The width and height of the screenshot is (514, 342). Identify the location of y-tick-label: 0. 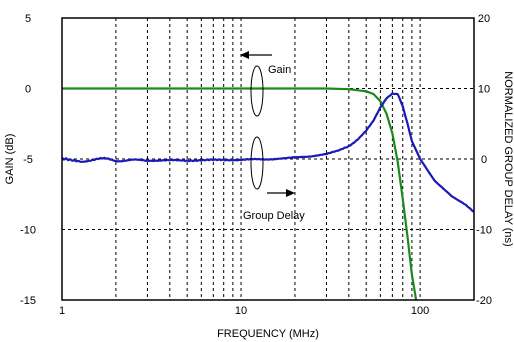
(28, 90).